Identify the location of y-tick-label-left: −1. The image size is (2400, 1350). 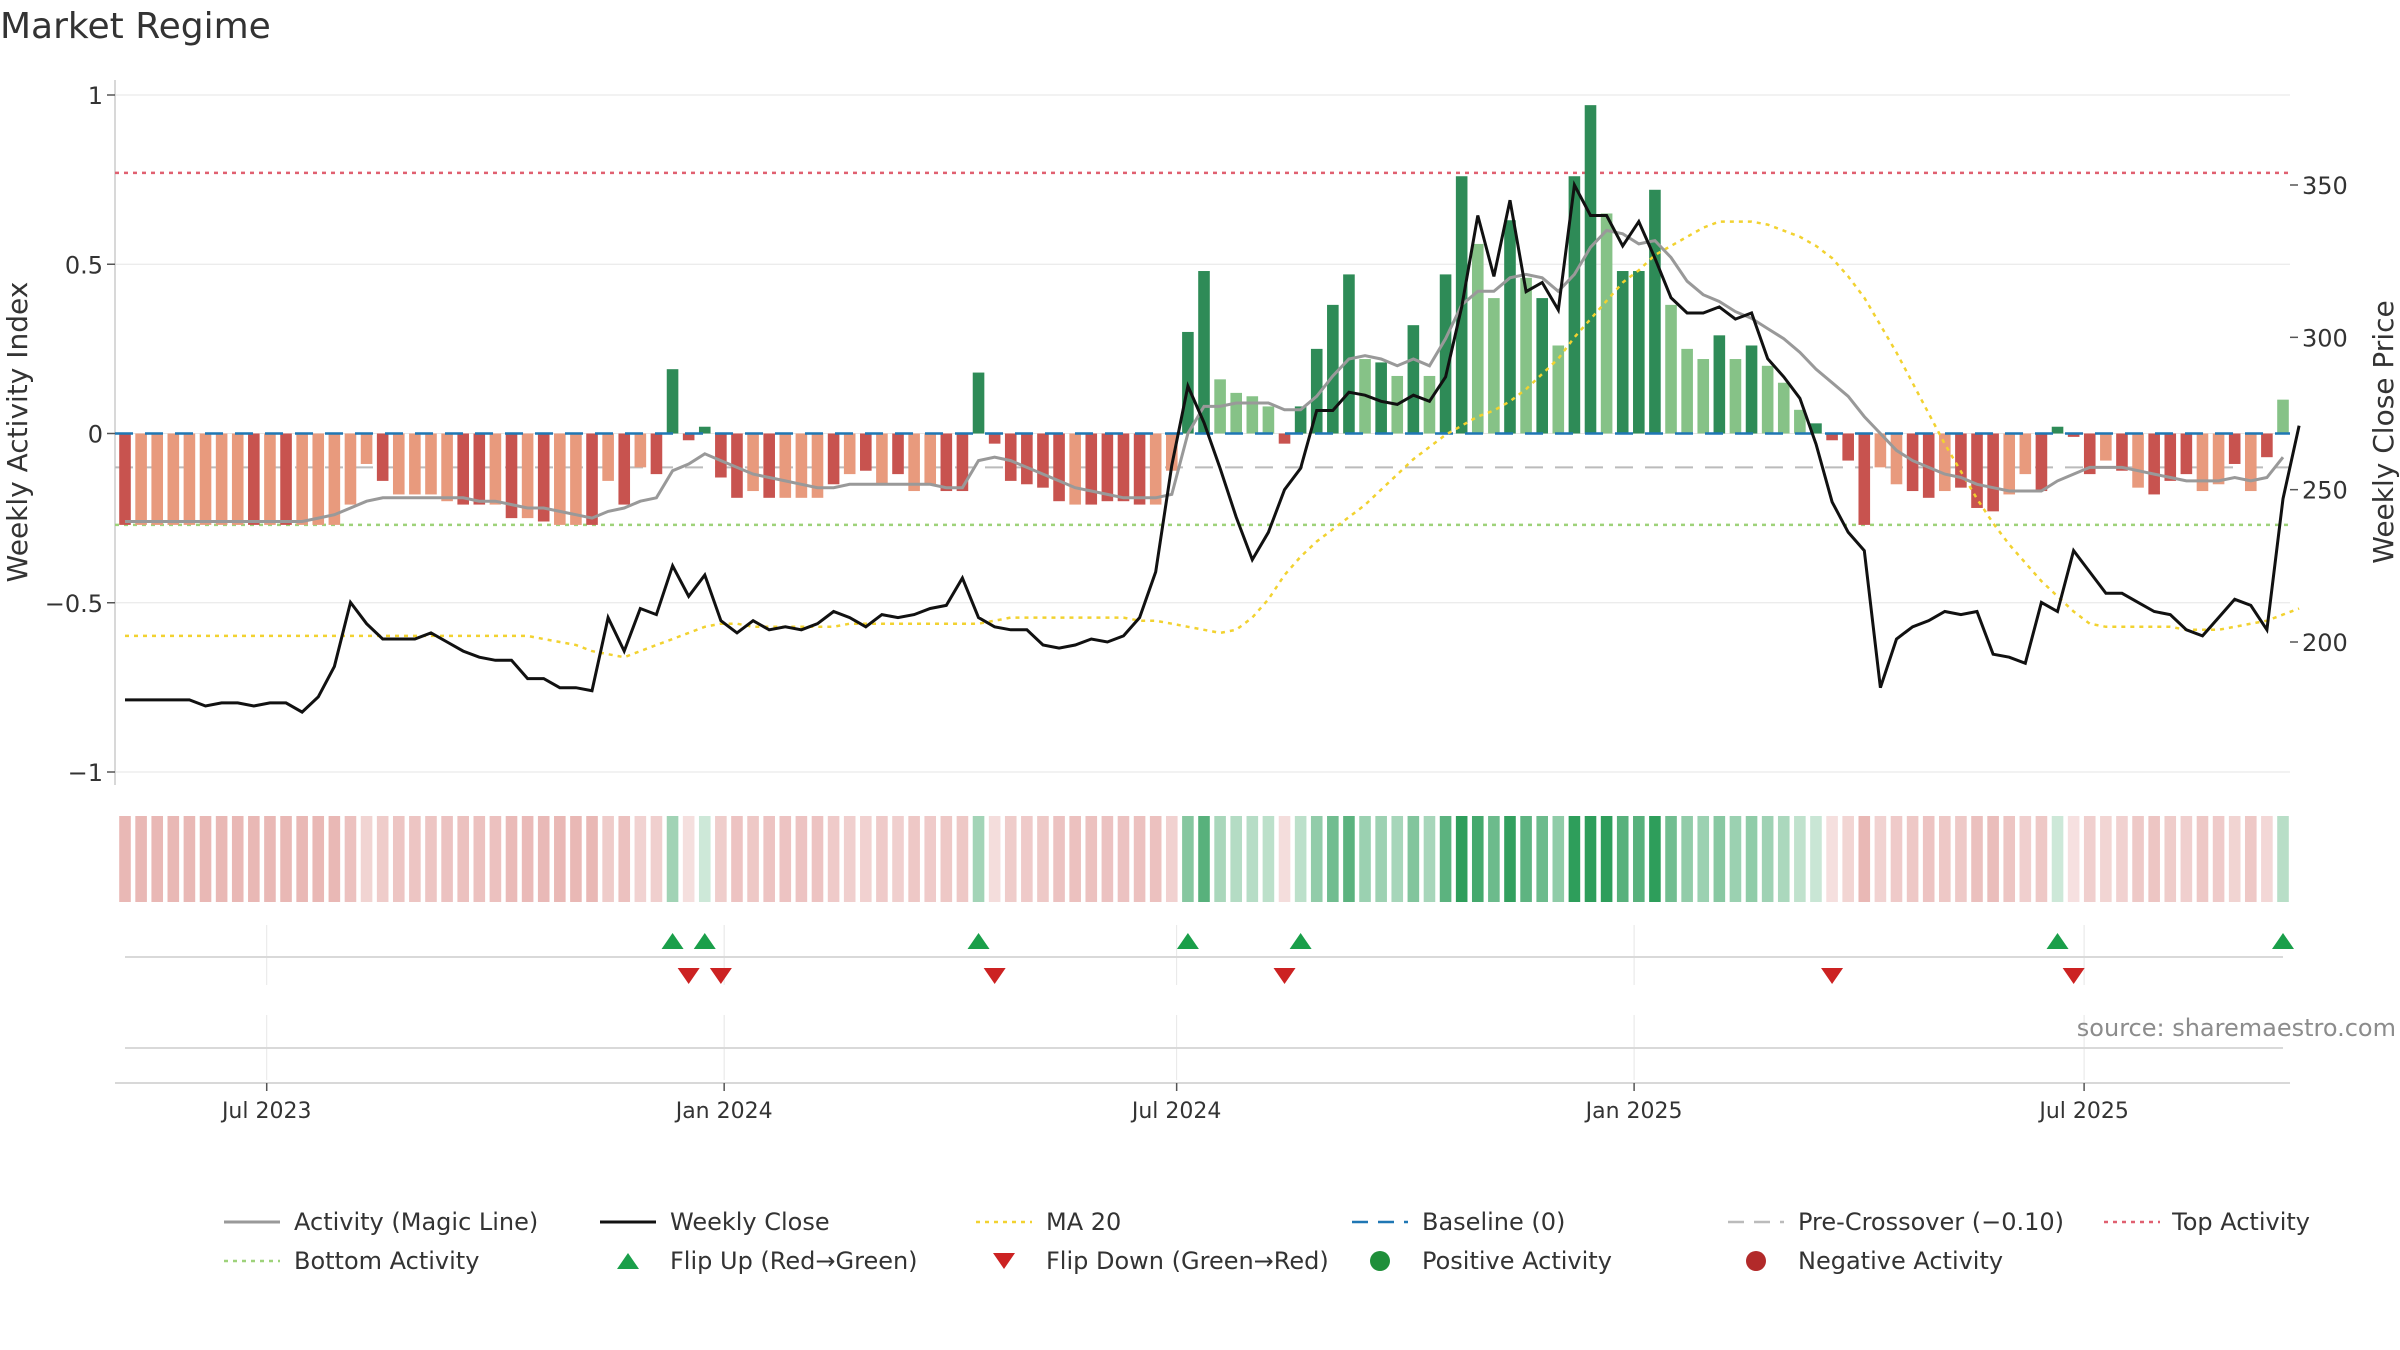
(85, 773).